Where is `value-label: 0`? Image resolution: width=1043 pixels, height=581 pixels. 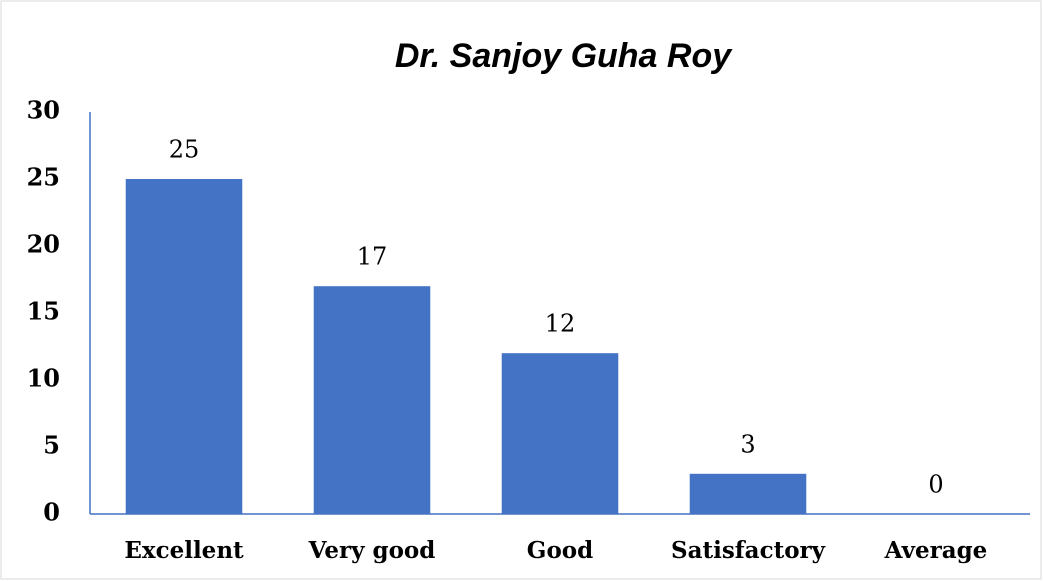
value-label: 0 is located at coordinates (935, 485).